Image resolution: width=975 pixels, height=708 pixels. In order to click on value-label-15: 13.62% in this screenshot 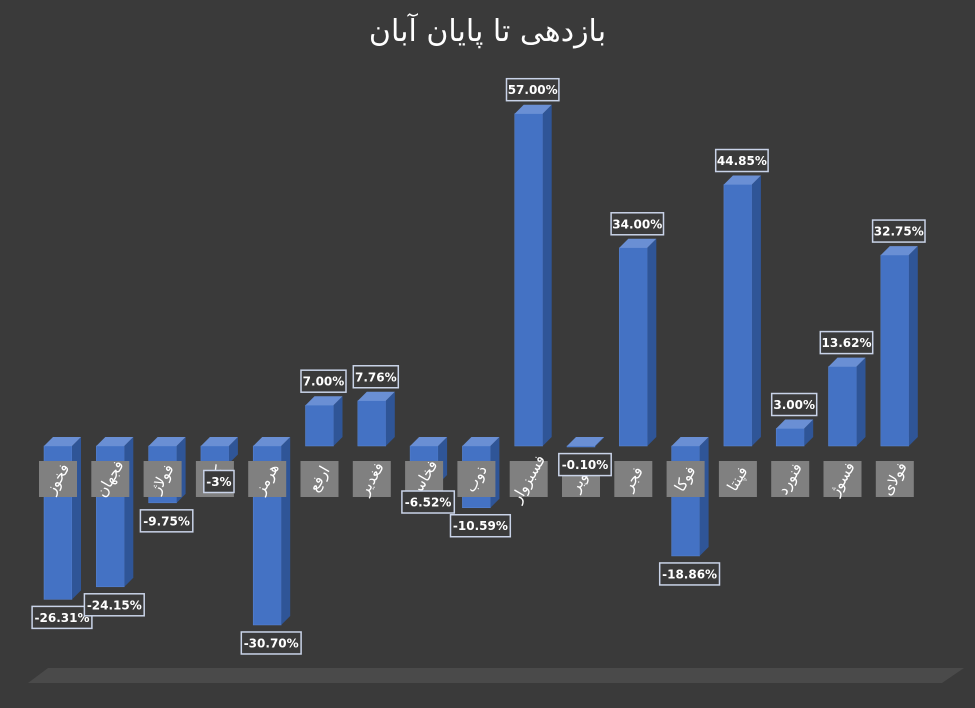, I will do `click(847, 343)`.